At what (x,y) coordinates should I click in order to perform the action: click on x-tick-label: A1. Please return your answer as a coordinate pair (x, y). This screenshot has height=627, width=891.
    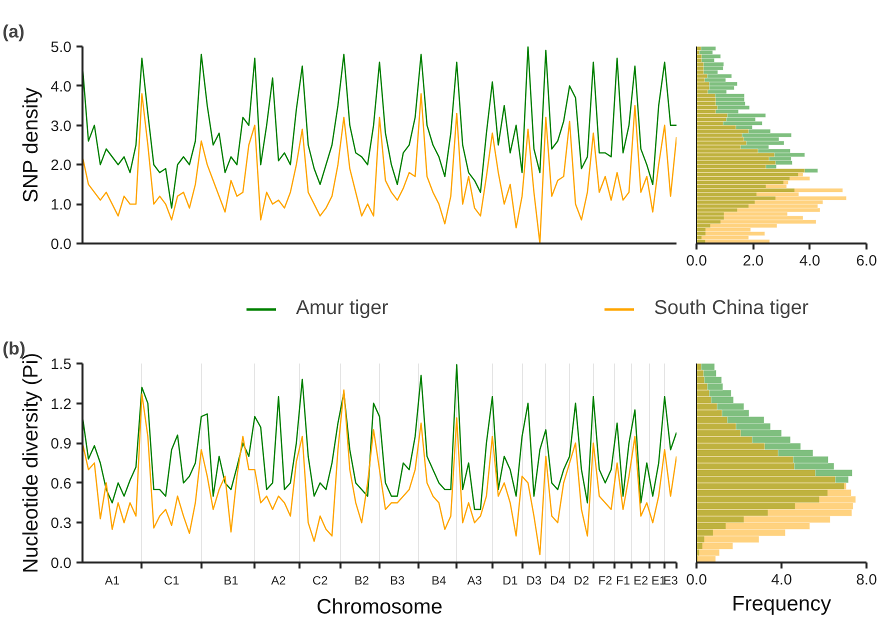
    Looking at the image, I should click on (112, 581).